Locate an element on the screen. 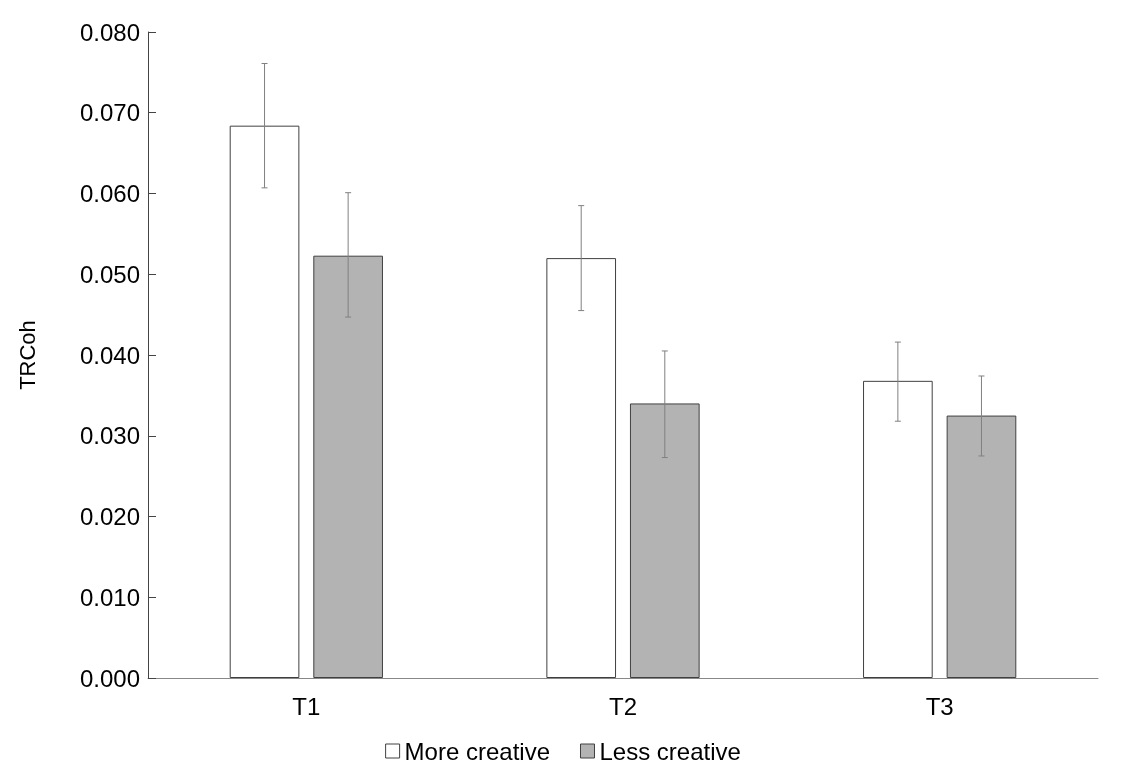 The width and height of the screenshot is (1130, 778). y-tick-label: 0.000 is located at coordinates (109, 678).